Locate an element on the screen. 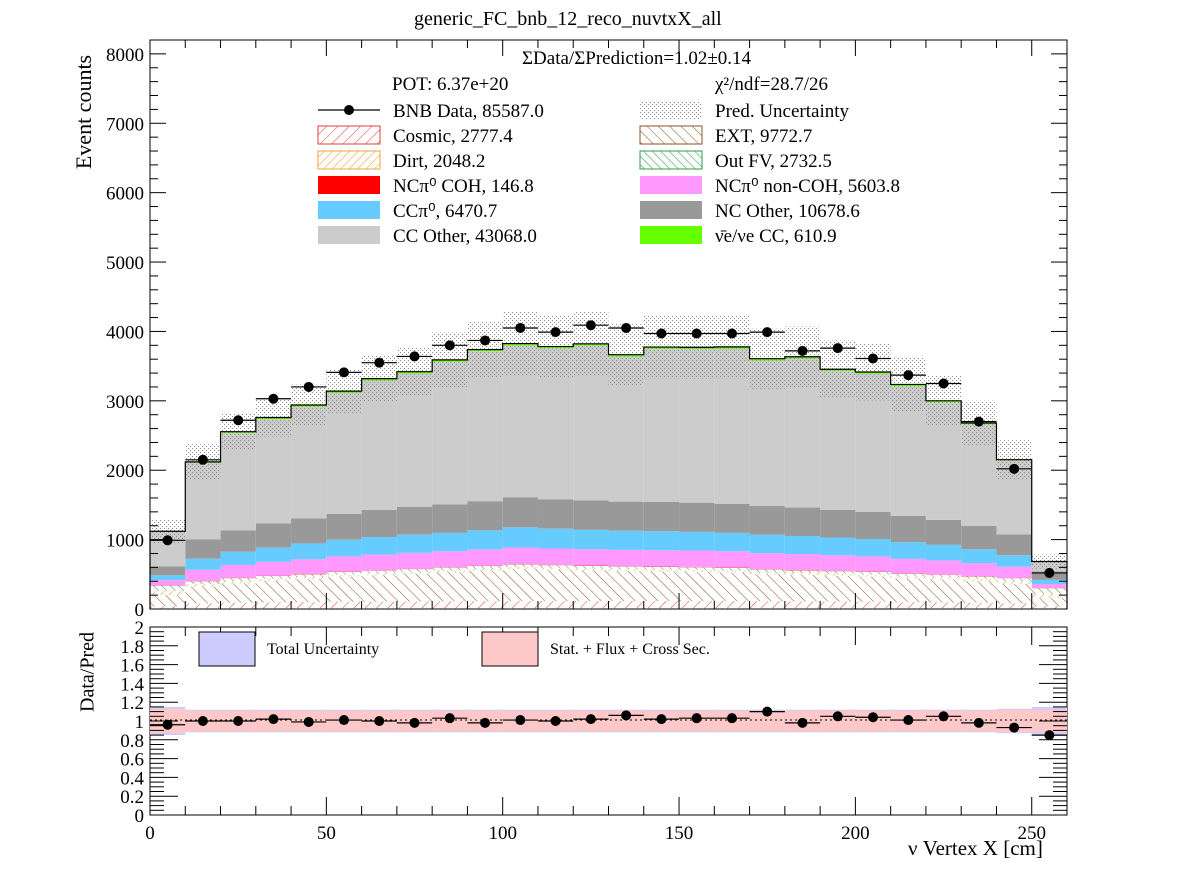 The height and width of the screenshot is (875, 1198). legend-swatch-outfv is located at coordinates (671, 160).